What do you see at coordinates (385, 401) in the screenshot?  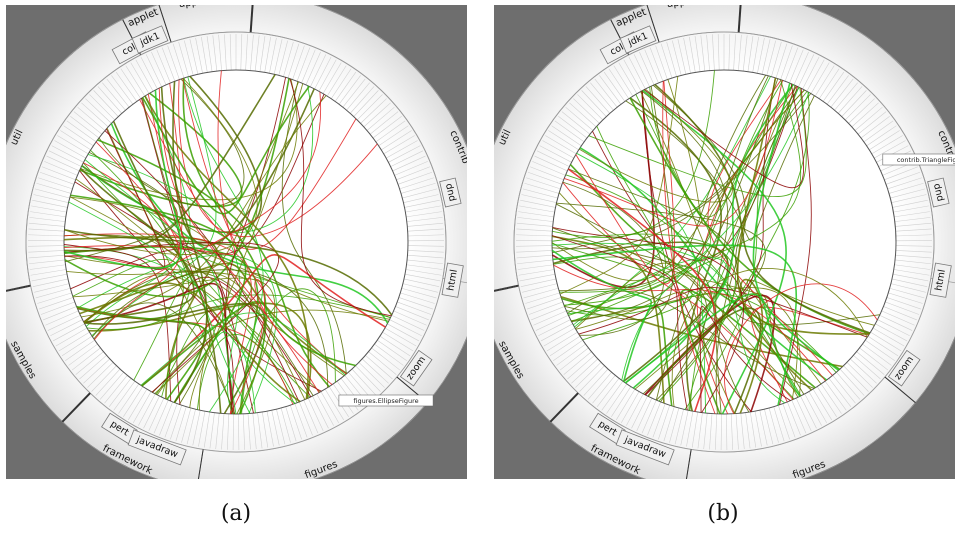 I see `svg-text: figures.EllipseFigure` at bounding box center [385, 401].